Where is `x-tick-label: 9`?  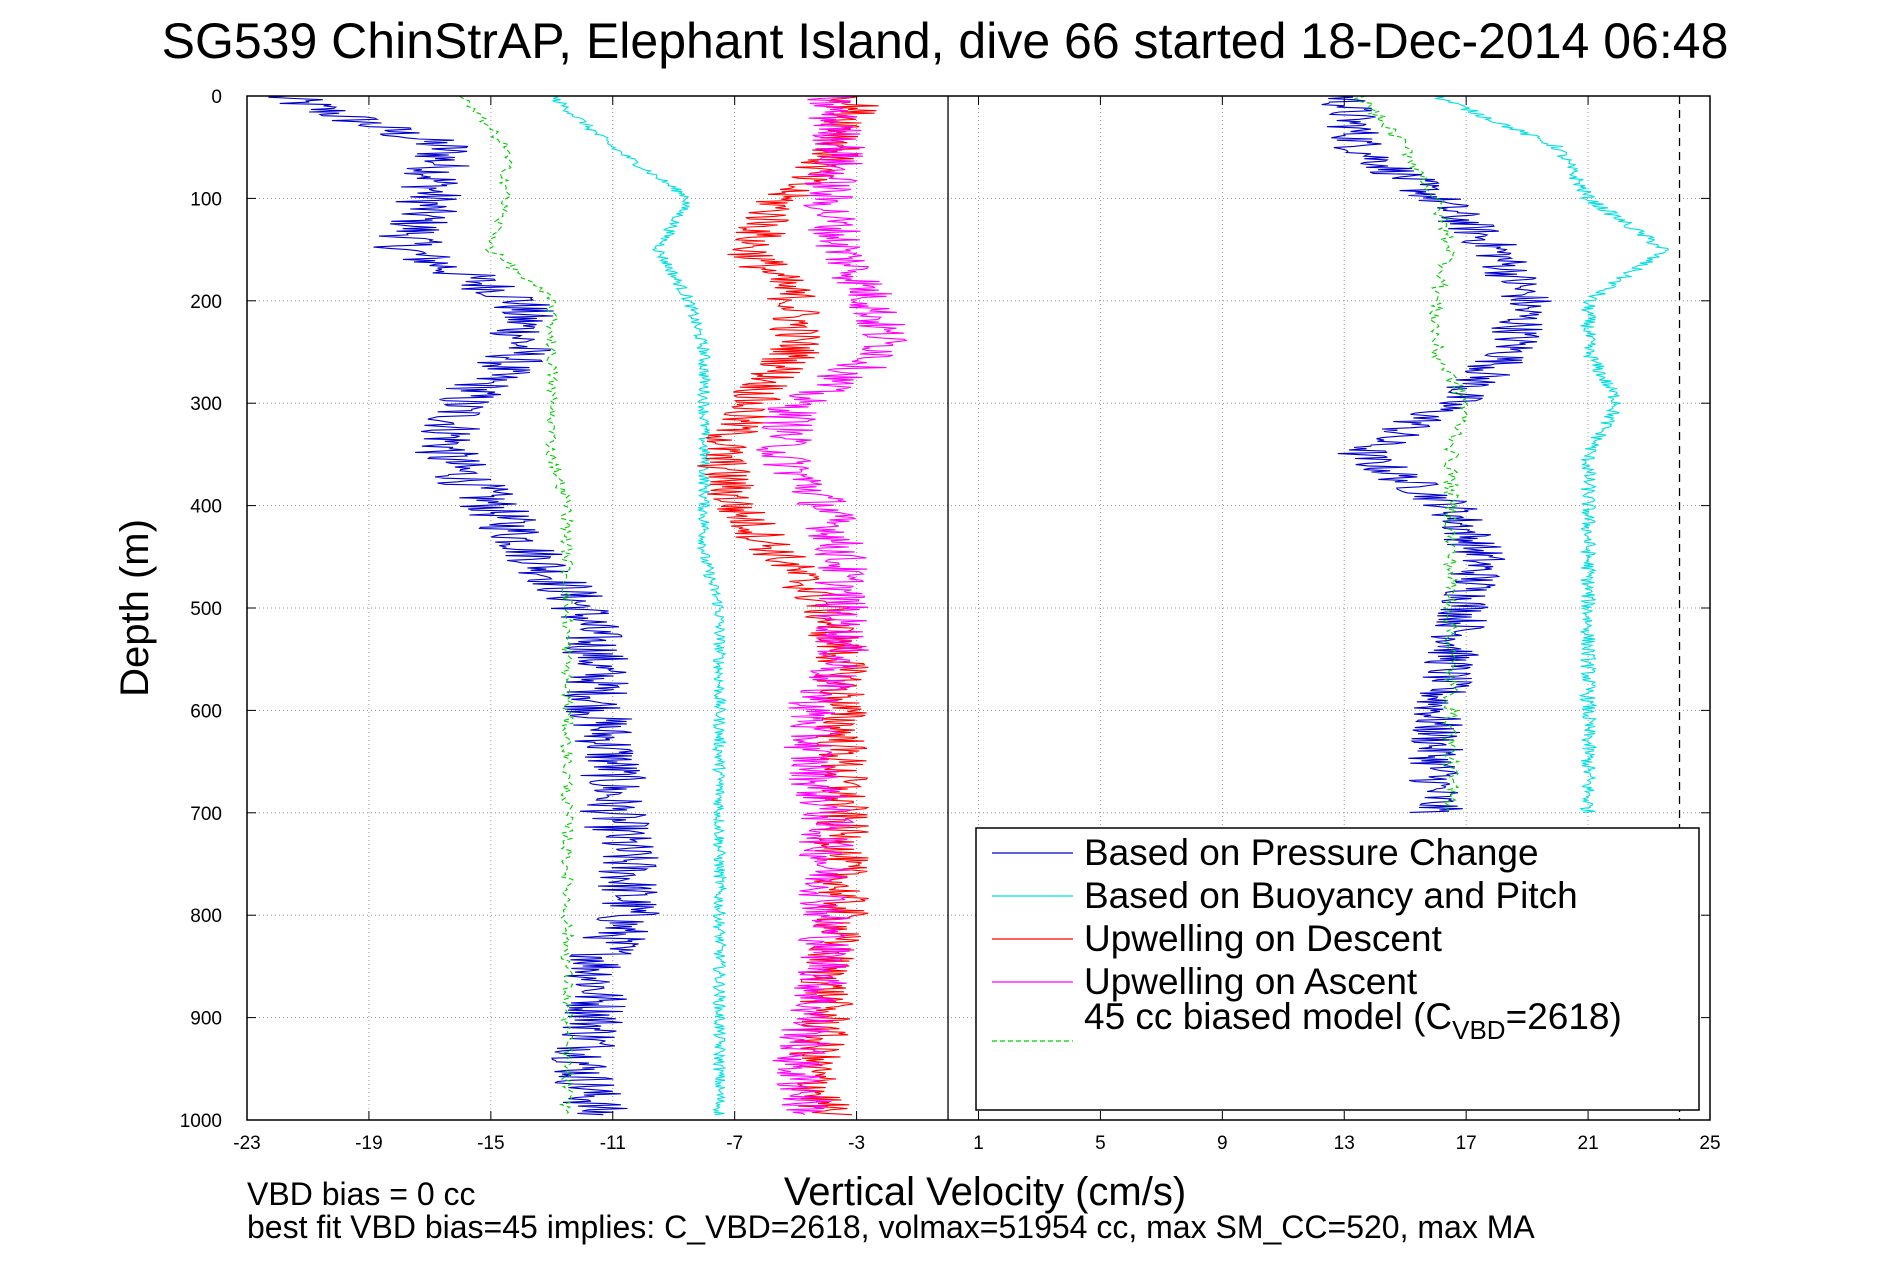 x-tick-label: 9 is located at coordinates (1222, 1143).